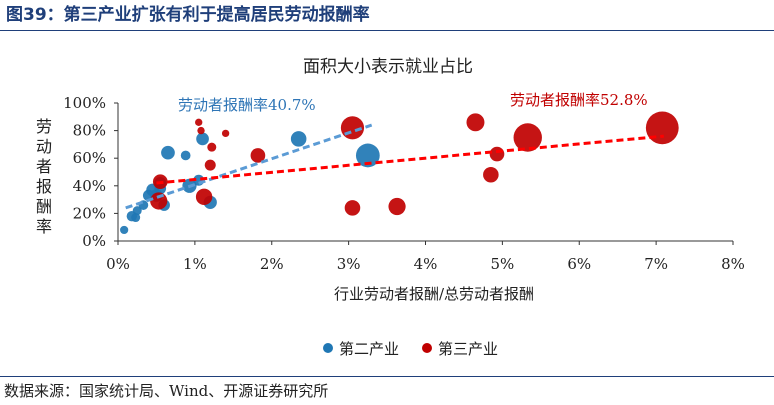  Describe the element at coordinates (84, 103) in the screenshot. I see `y-tick-label: 100%` at that location.